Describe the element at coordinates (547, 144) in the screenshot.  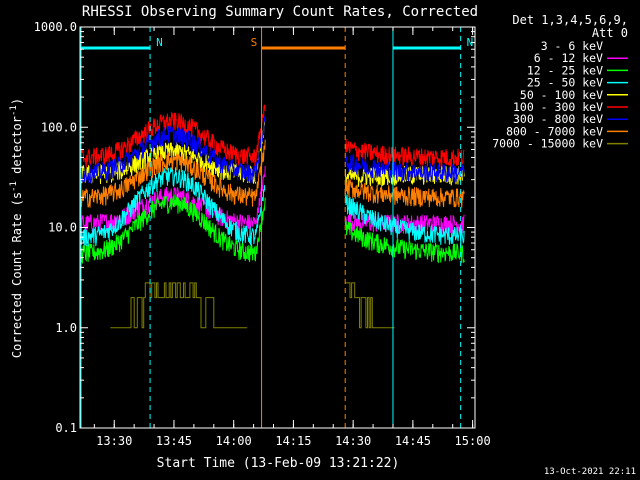
I see `legend-label: 7000 - 15000 keV` at that location.